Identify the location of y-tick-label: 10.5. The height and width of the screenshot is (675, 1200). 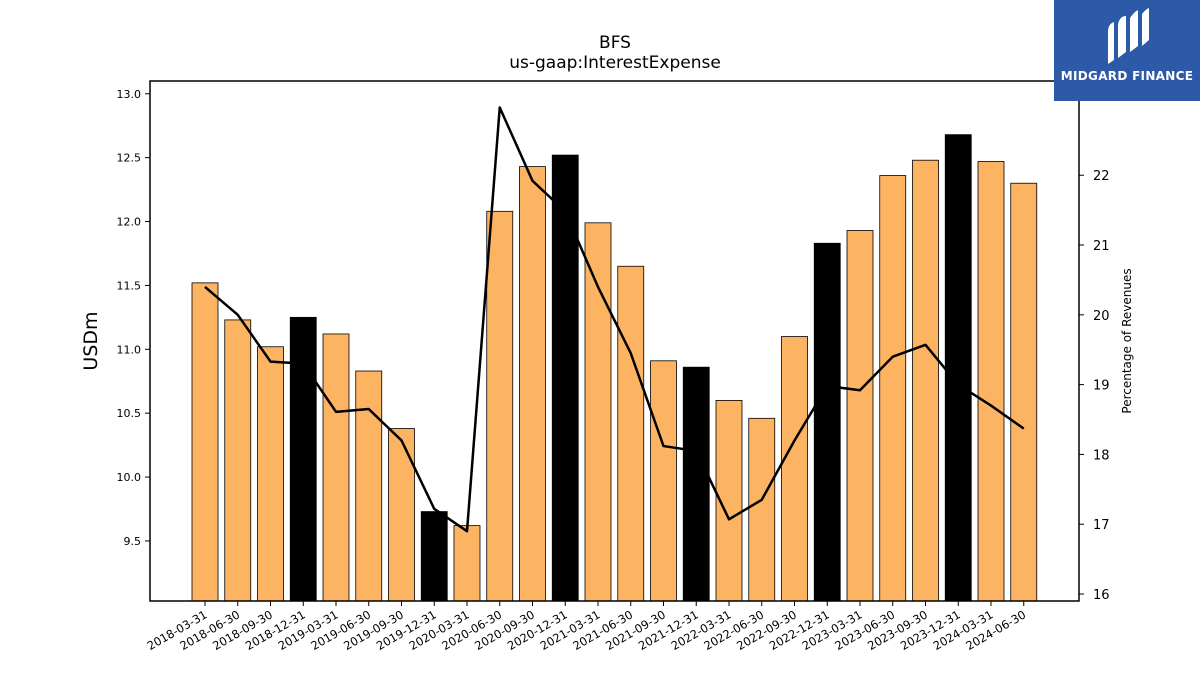
(129, 413).